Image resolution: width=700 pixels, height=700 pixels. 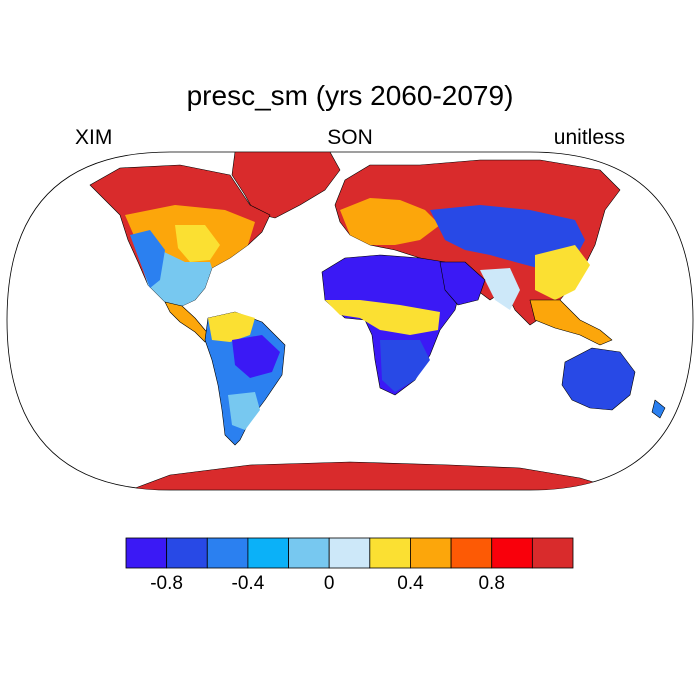 I want to click on map-title: presc_sm (yrs 2060-2079), so click(x=350, y=95).